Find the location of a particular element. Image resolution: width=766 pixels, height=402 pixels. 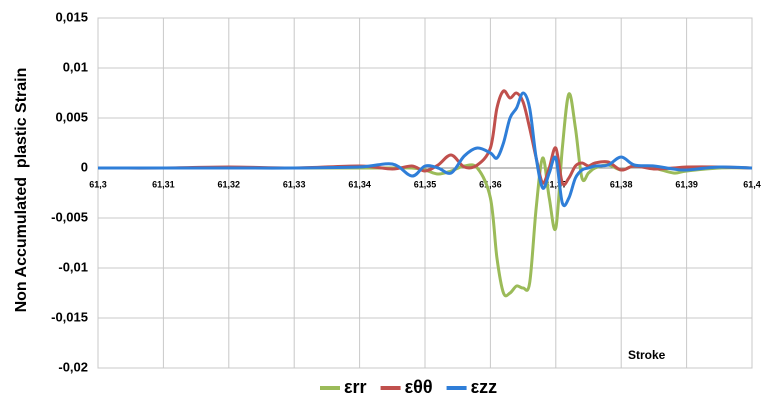

annotation: Stroke is located at coordinates (647, 355).